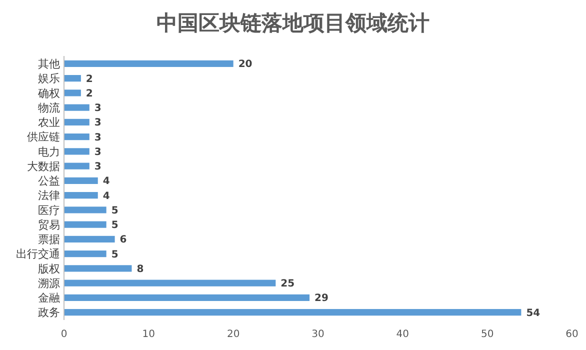  What do you see at coordinates (49, 64) in the screenshot?
I see `y-tick-label: 其他` at bounding box center [49, 64].